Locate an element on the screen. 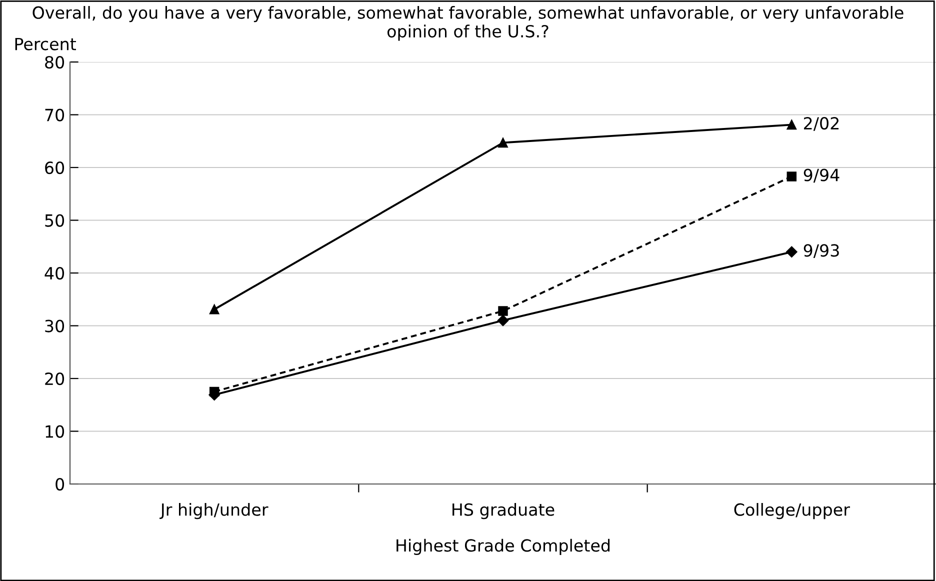  x-axis-title: Highest Grade Completed is located at coordinates (503, 546).